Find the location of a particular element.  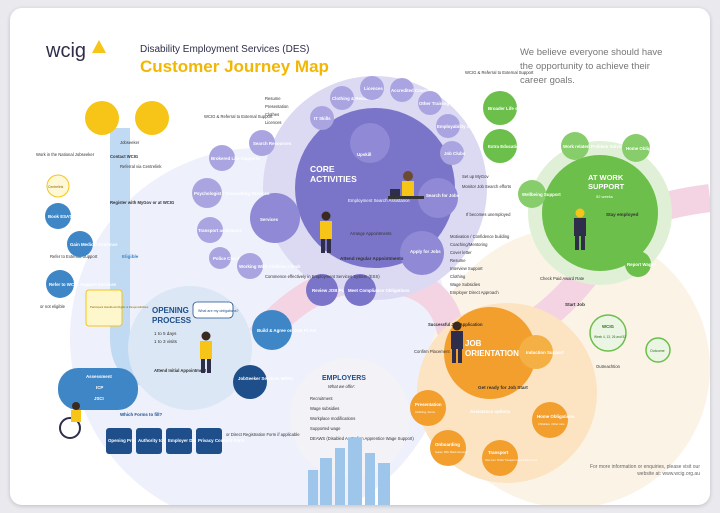

work-title-2: SUPPORT is located at coordinates (606, 186).